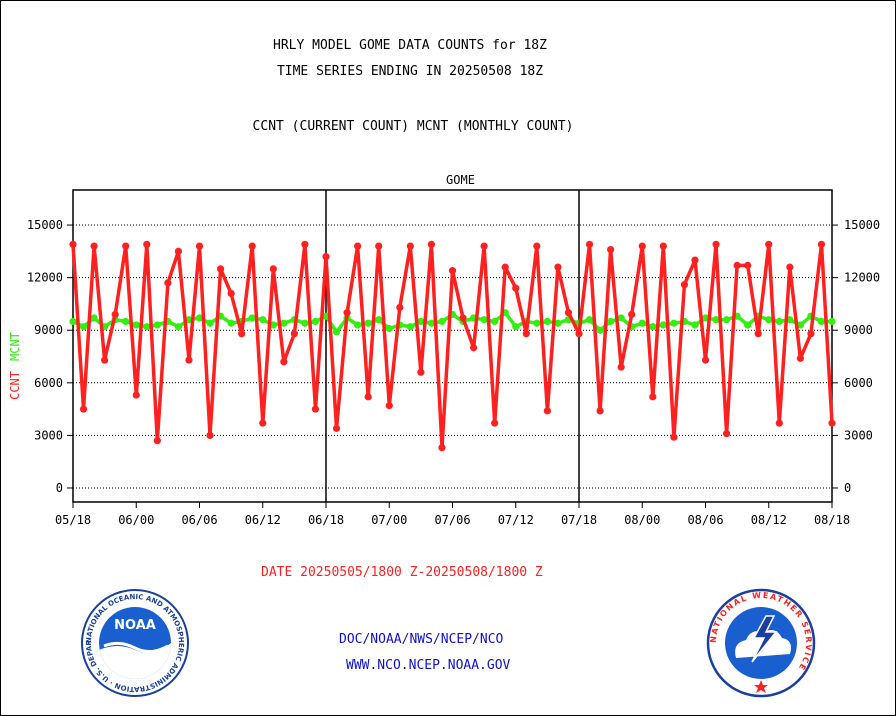 The height and width of the screenshot is (716, 896). What do you see at coordinates (761, 643) in the screenshot?
I see `nws-logo: NATIONAL WEATHER SERVICE` at bounding box center [761, 643].